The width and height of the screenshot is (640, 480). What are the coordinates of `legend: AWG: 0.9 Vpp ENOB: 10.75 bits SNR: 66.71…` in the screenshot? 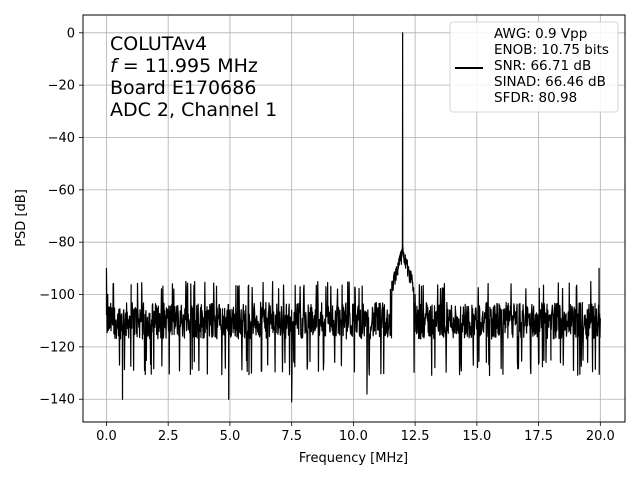 It's located at (534, 67).